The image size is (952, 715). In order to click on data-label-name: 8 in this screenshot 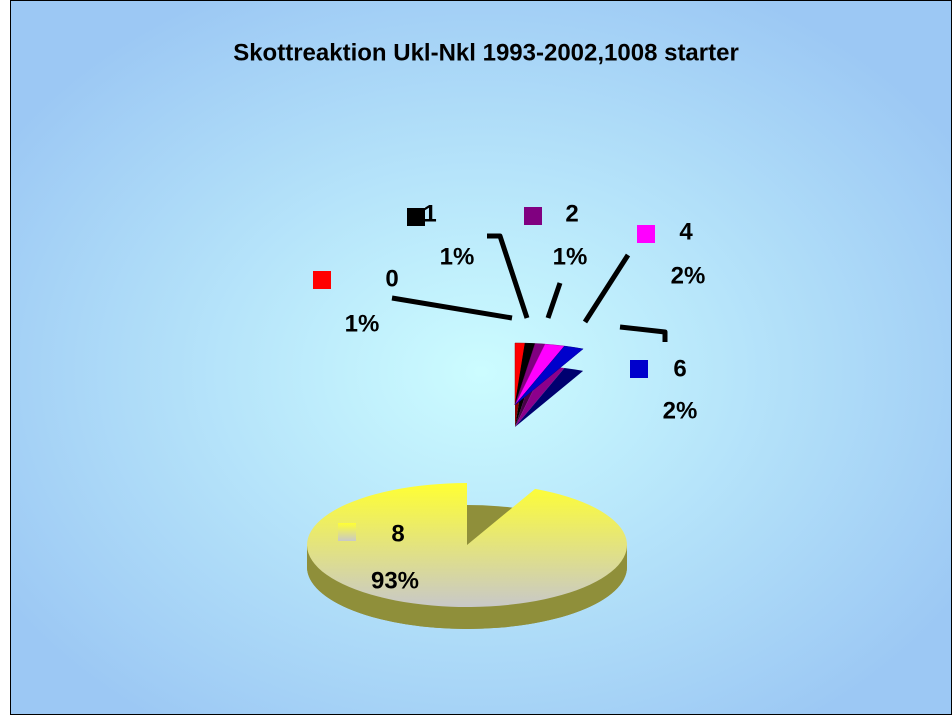, I will do `click(397, 533)`.